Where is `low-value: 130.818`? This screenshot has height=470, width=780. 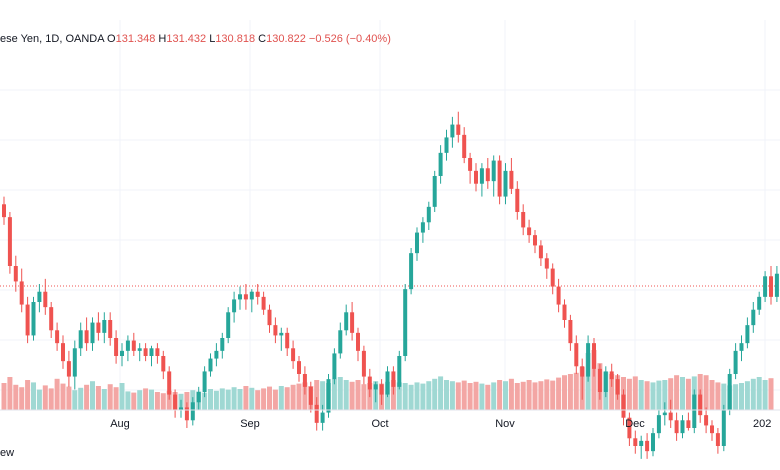 low-value: 130.818 is located at coordinates (235, 39).